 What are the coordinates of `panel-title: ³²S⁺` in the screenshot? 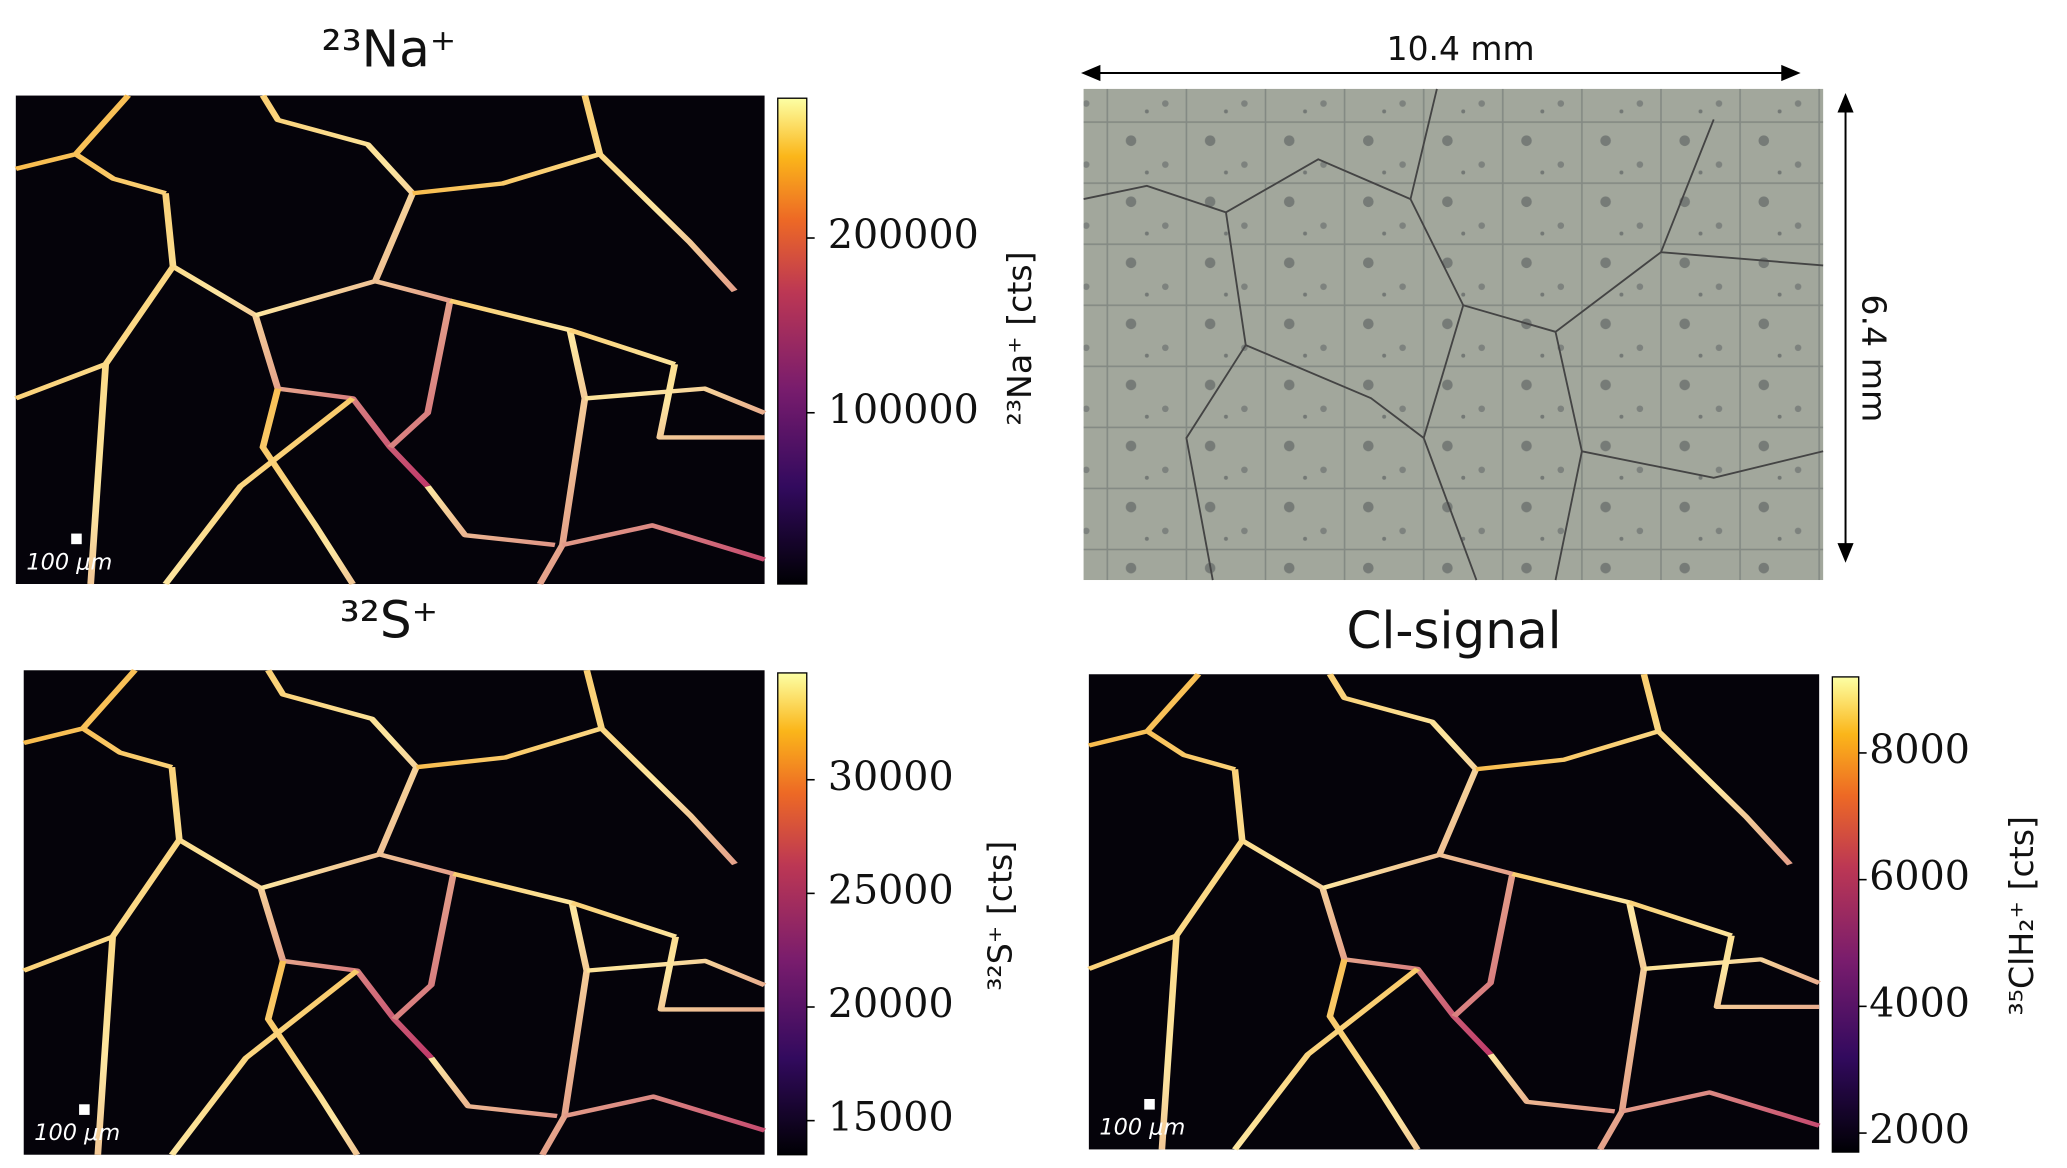 It's located at (389, 619).